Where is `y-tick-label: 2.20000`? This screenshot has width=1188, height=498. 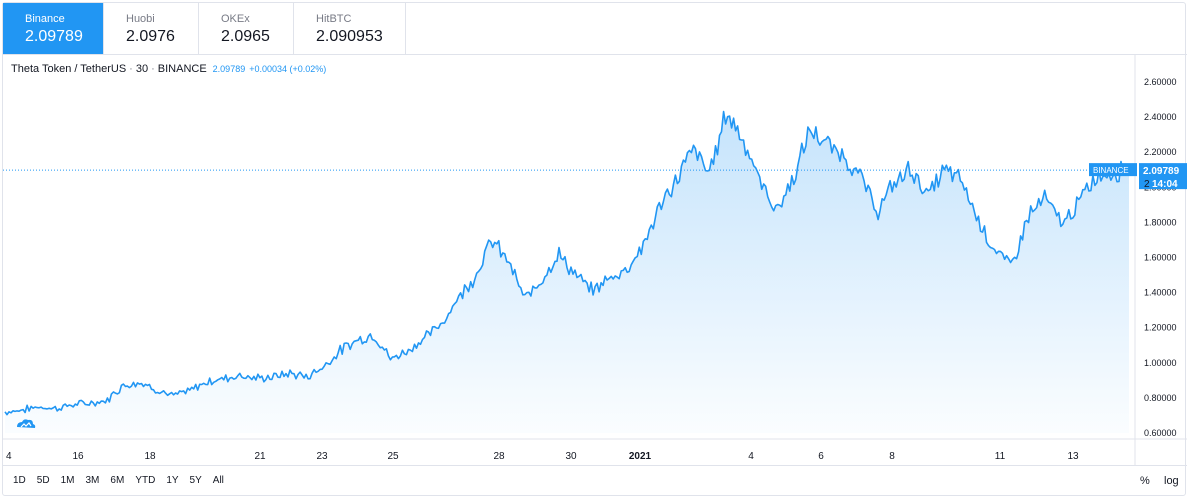
y-tick-label: 2.20000 is located at coordinates (1160, 152).